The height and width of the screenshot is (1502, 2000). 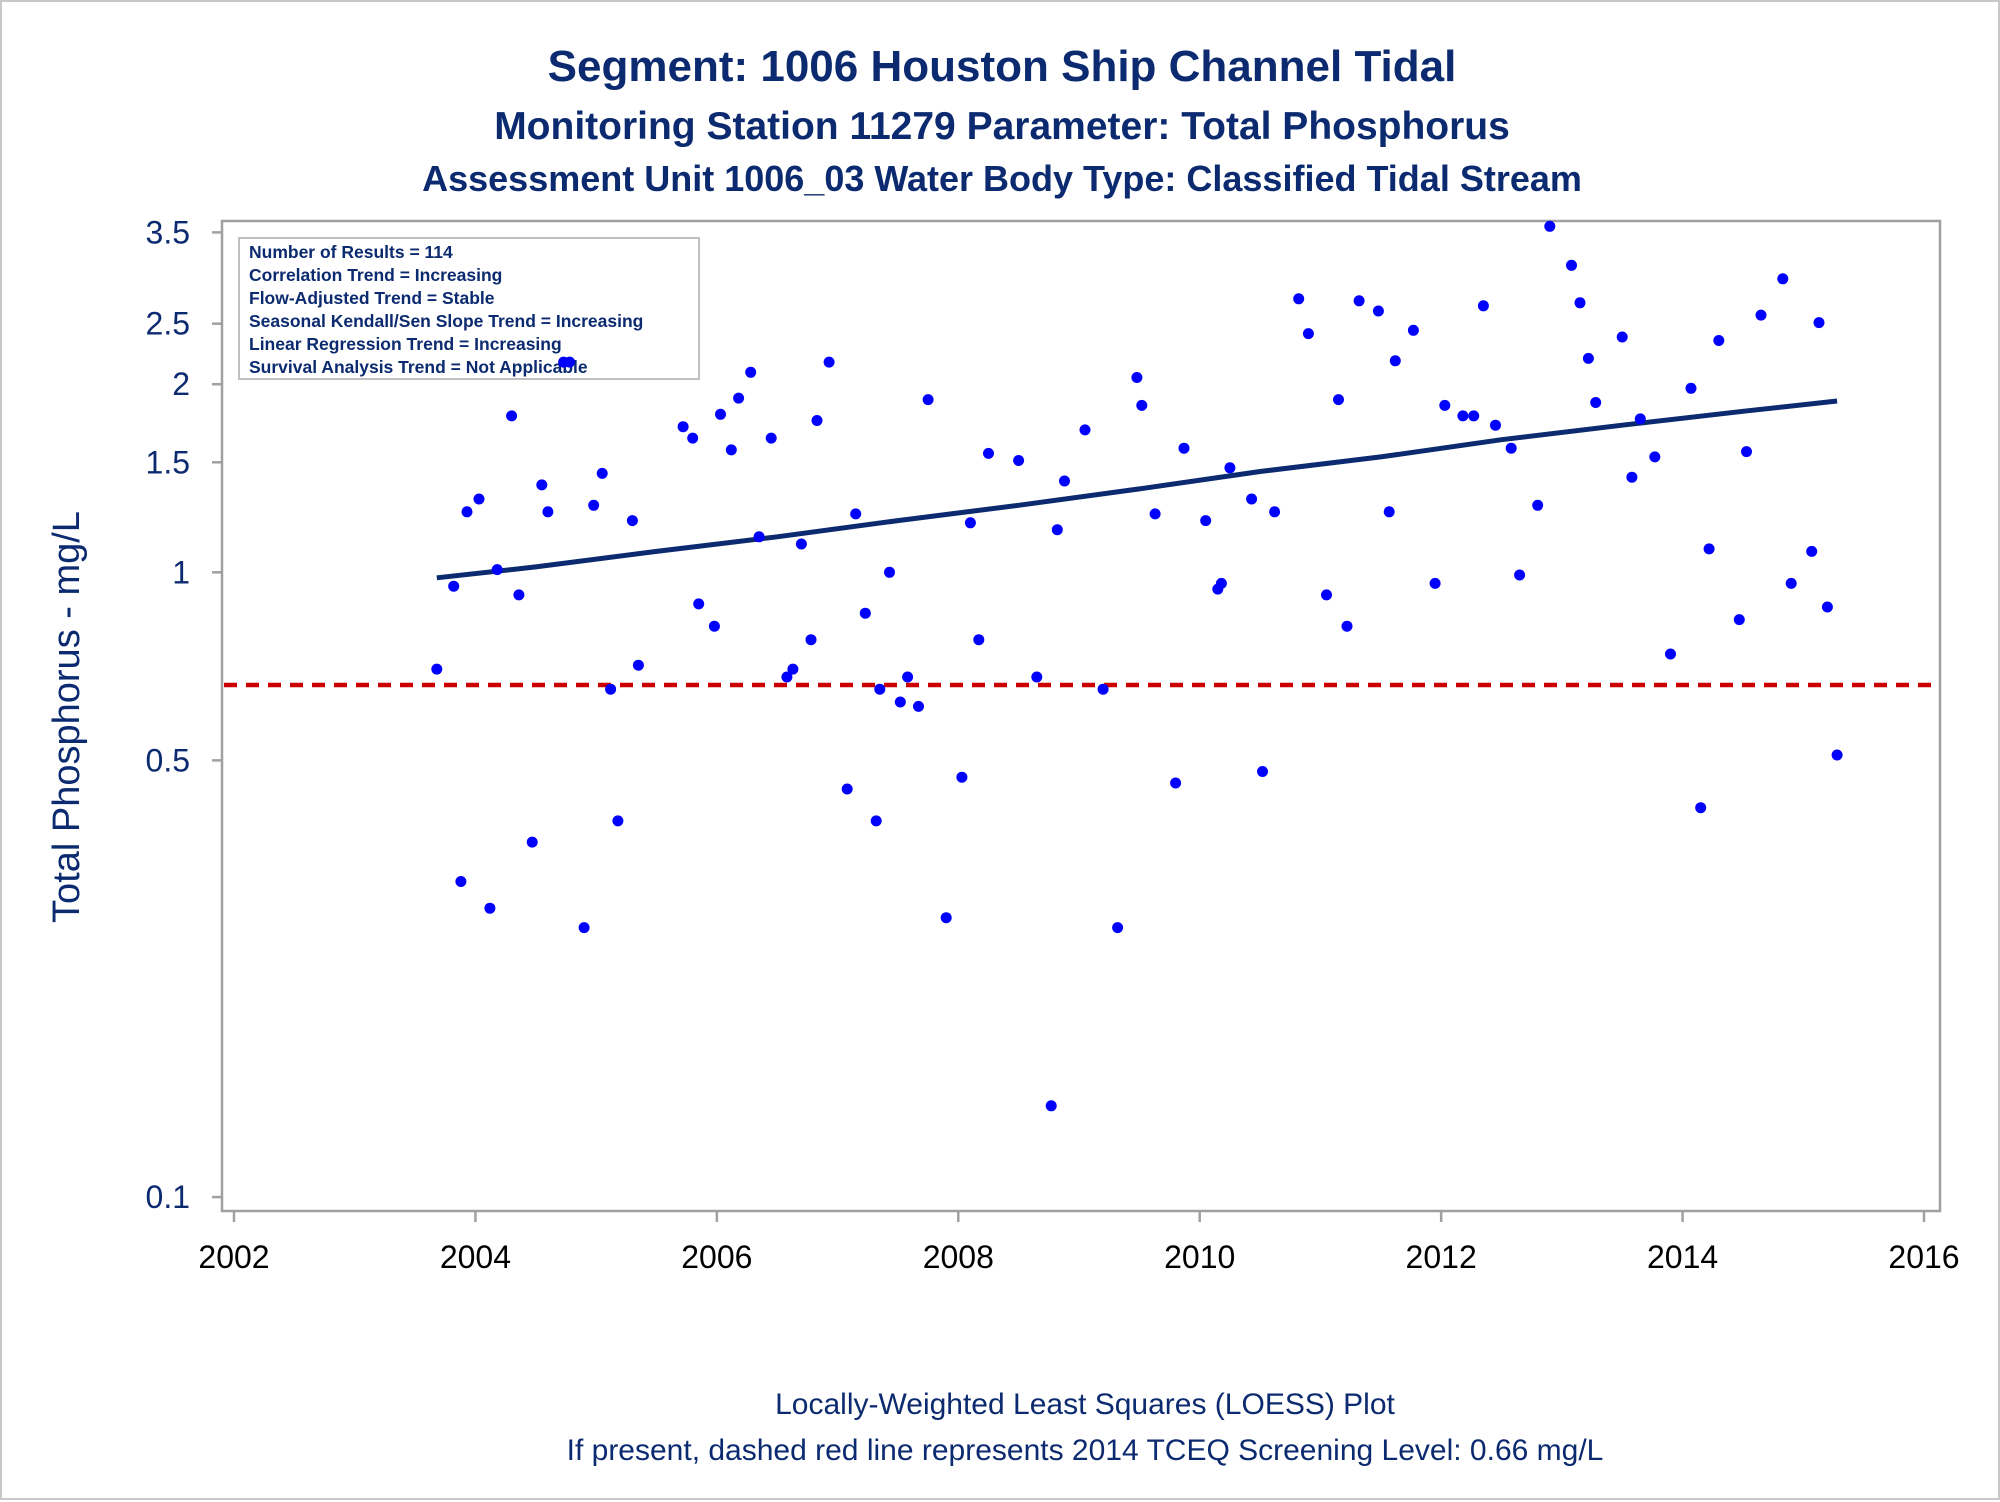 I want to click on x-tick-label: 2014, so click(x=1682, y=1257).